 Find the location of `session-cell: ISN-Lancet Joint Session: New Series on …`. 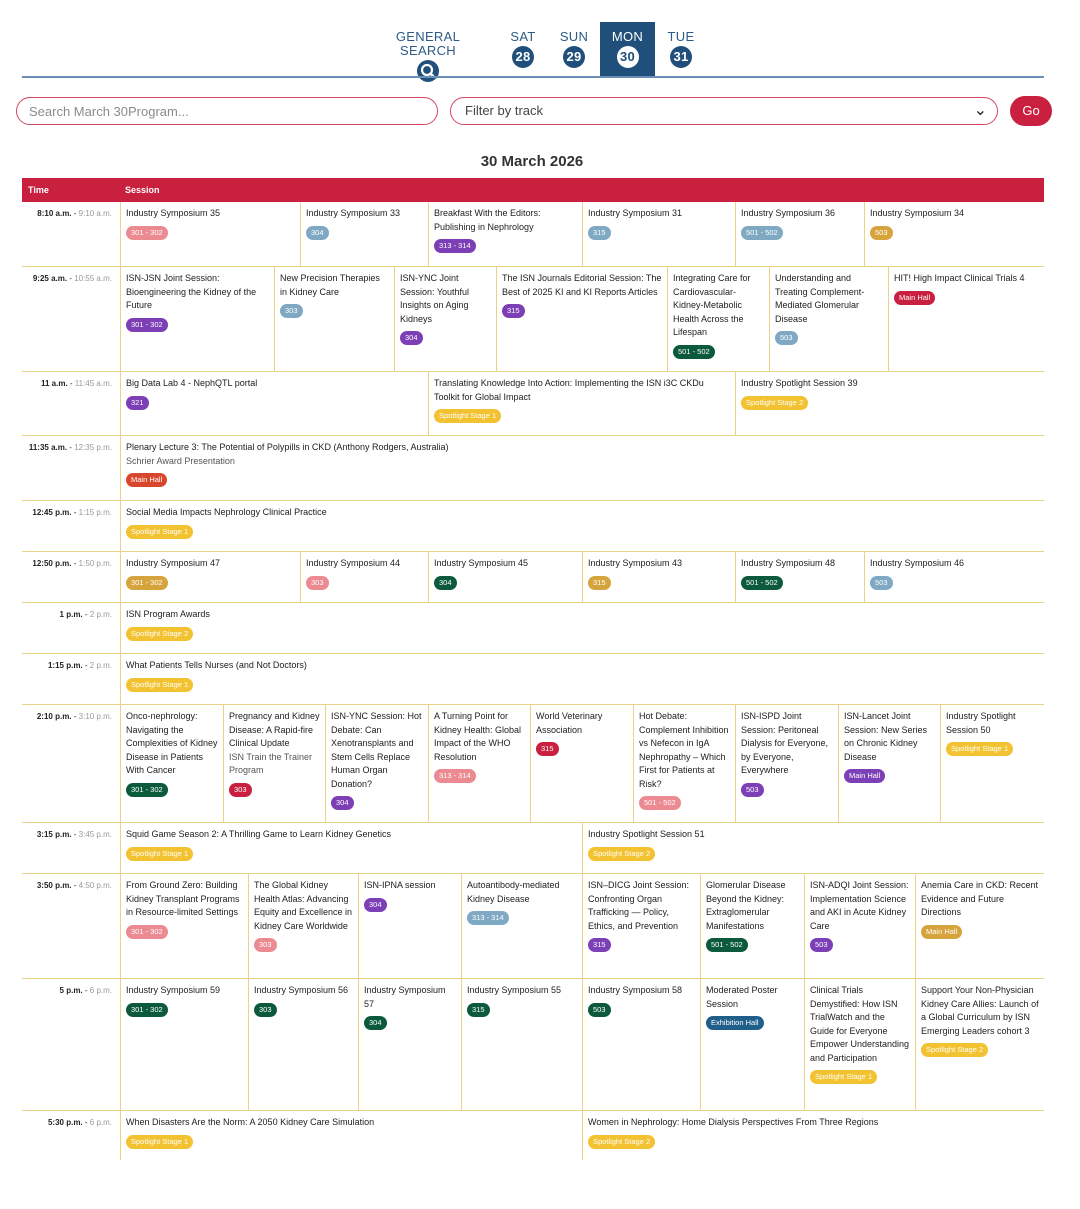

session-cell: ISN-Lancet Joint Session: New Series on … is located at coordinates (889, 763).